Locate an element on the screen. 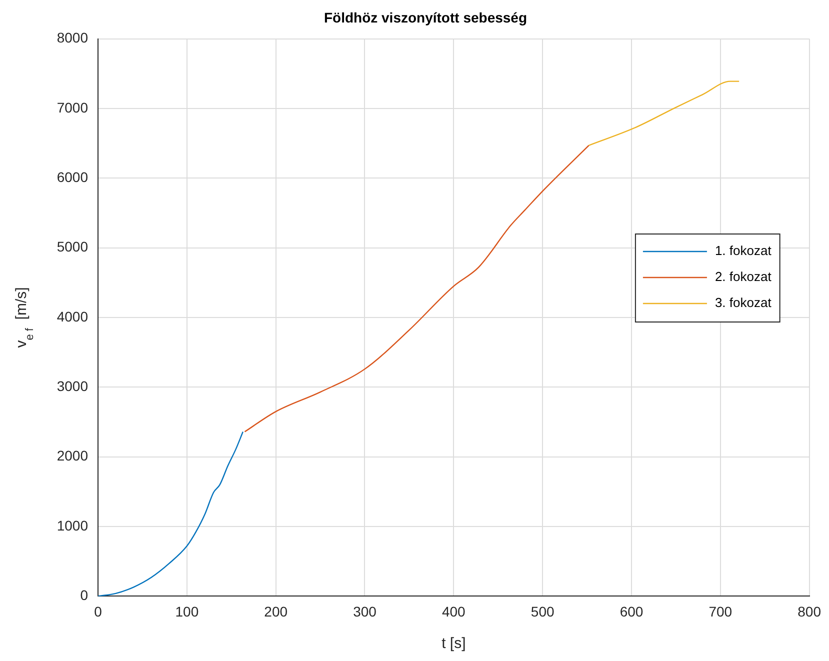 The width and height of the screenshot is (829, 661). x-tick-label: 800 is located at coordinates (810, 611).